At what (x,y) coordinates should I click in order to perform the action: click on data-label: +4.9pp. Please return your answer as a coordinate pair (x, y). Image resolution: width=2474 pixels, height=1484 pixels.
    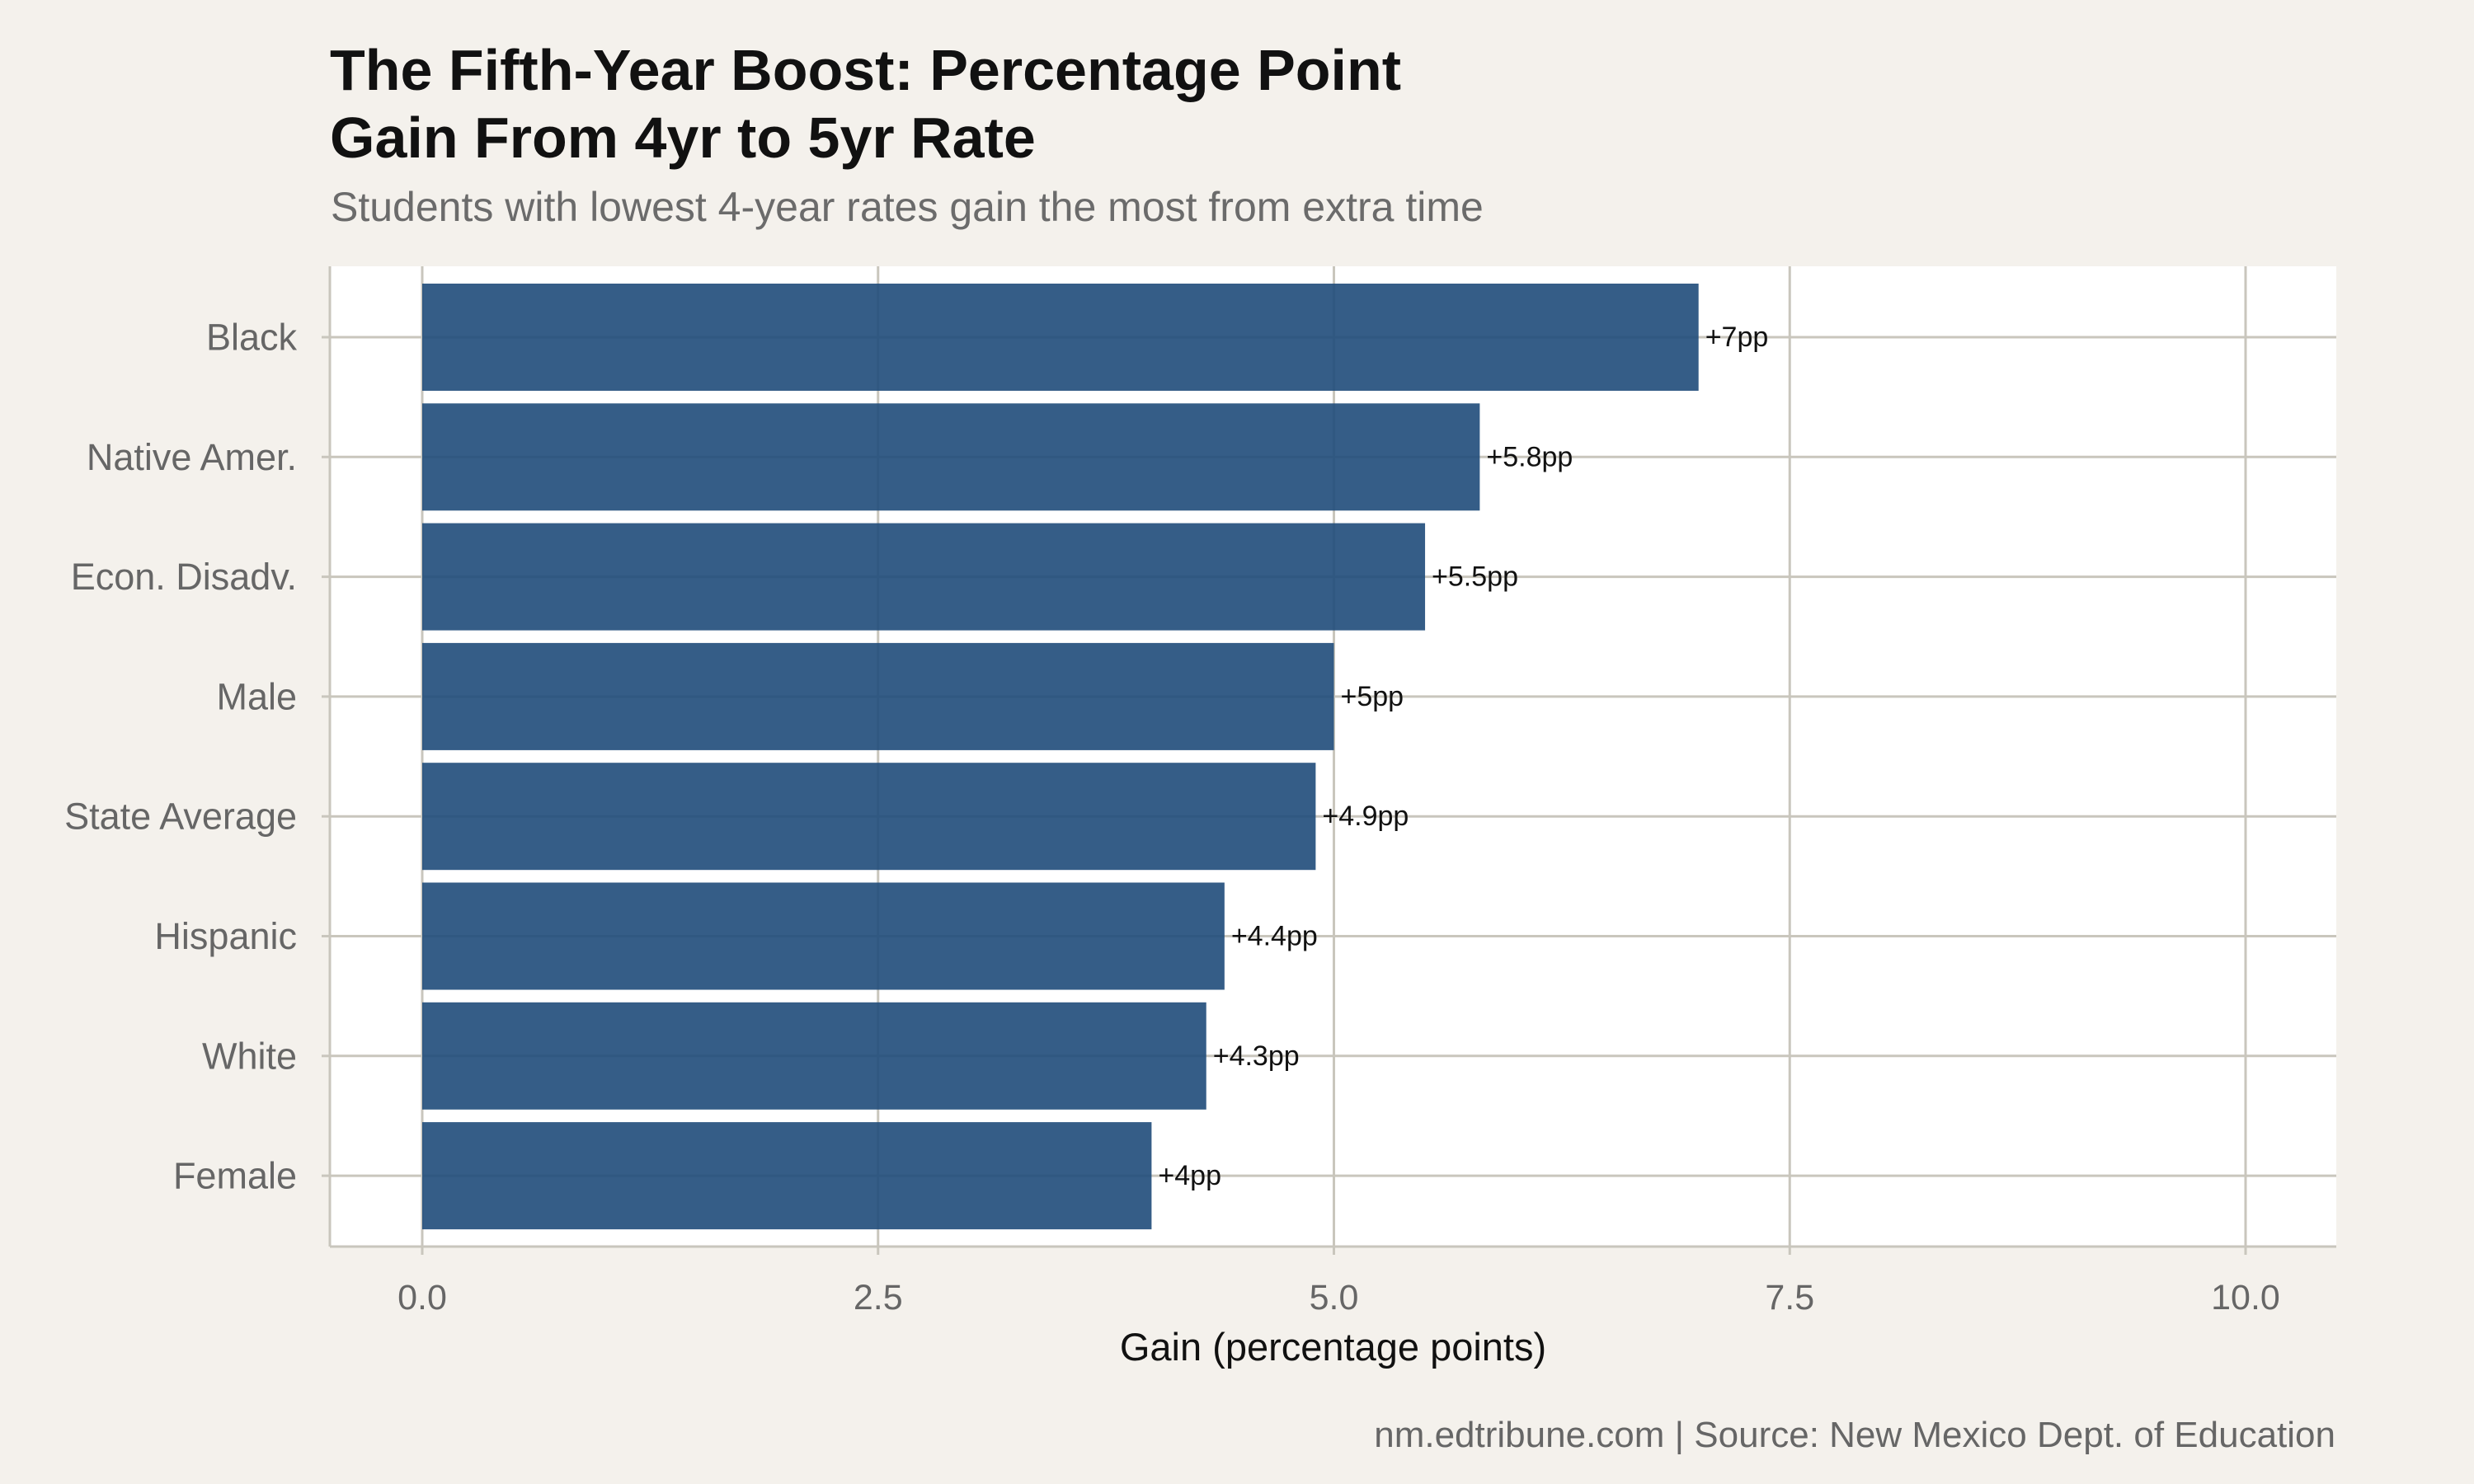
    Looking at the image, I should click on (1365, 816).